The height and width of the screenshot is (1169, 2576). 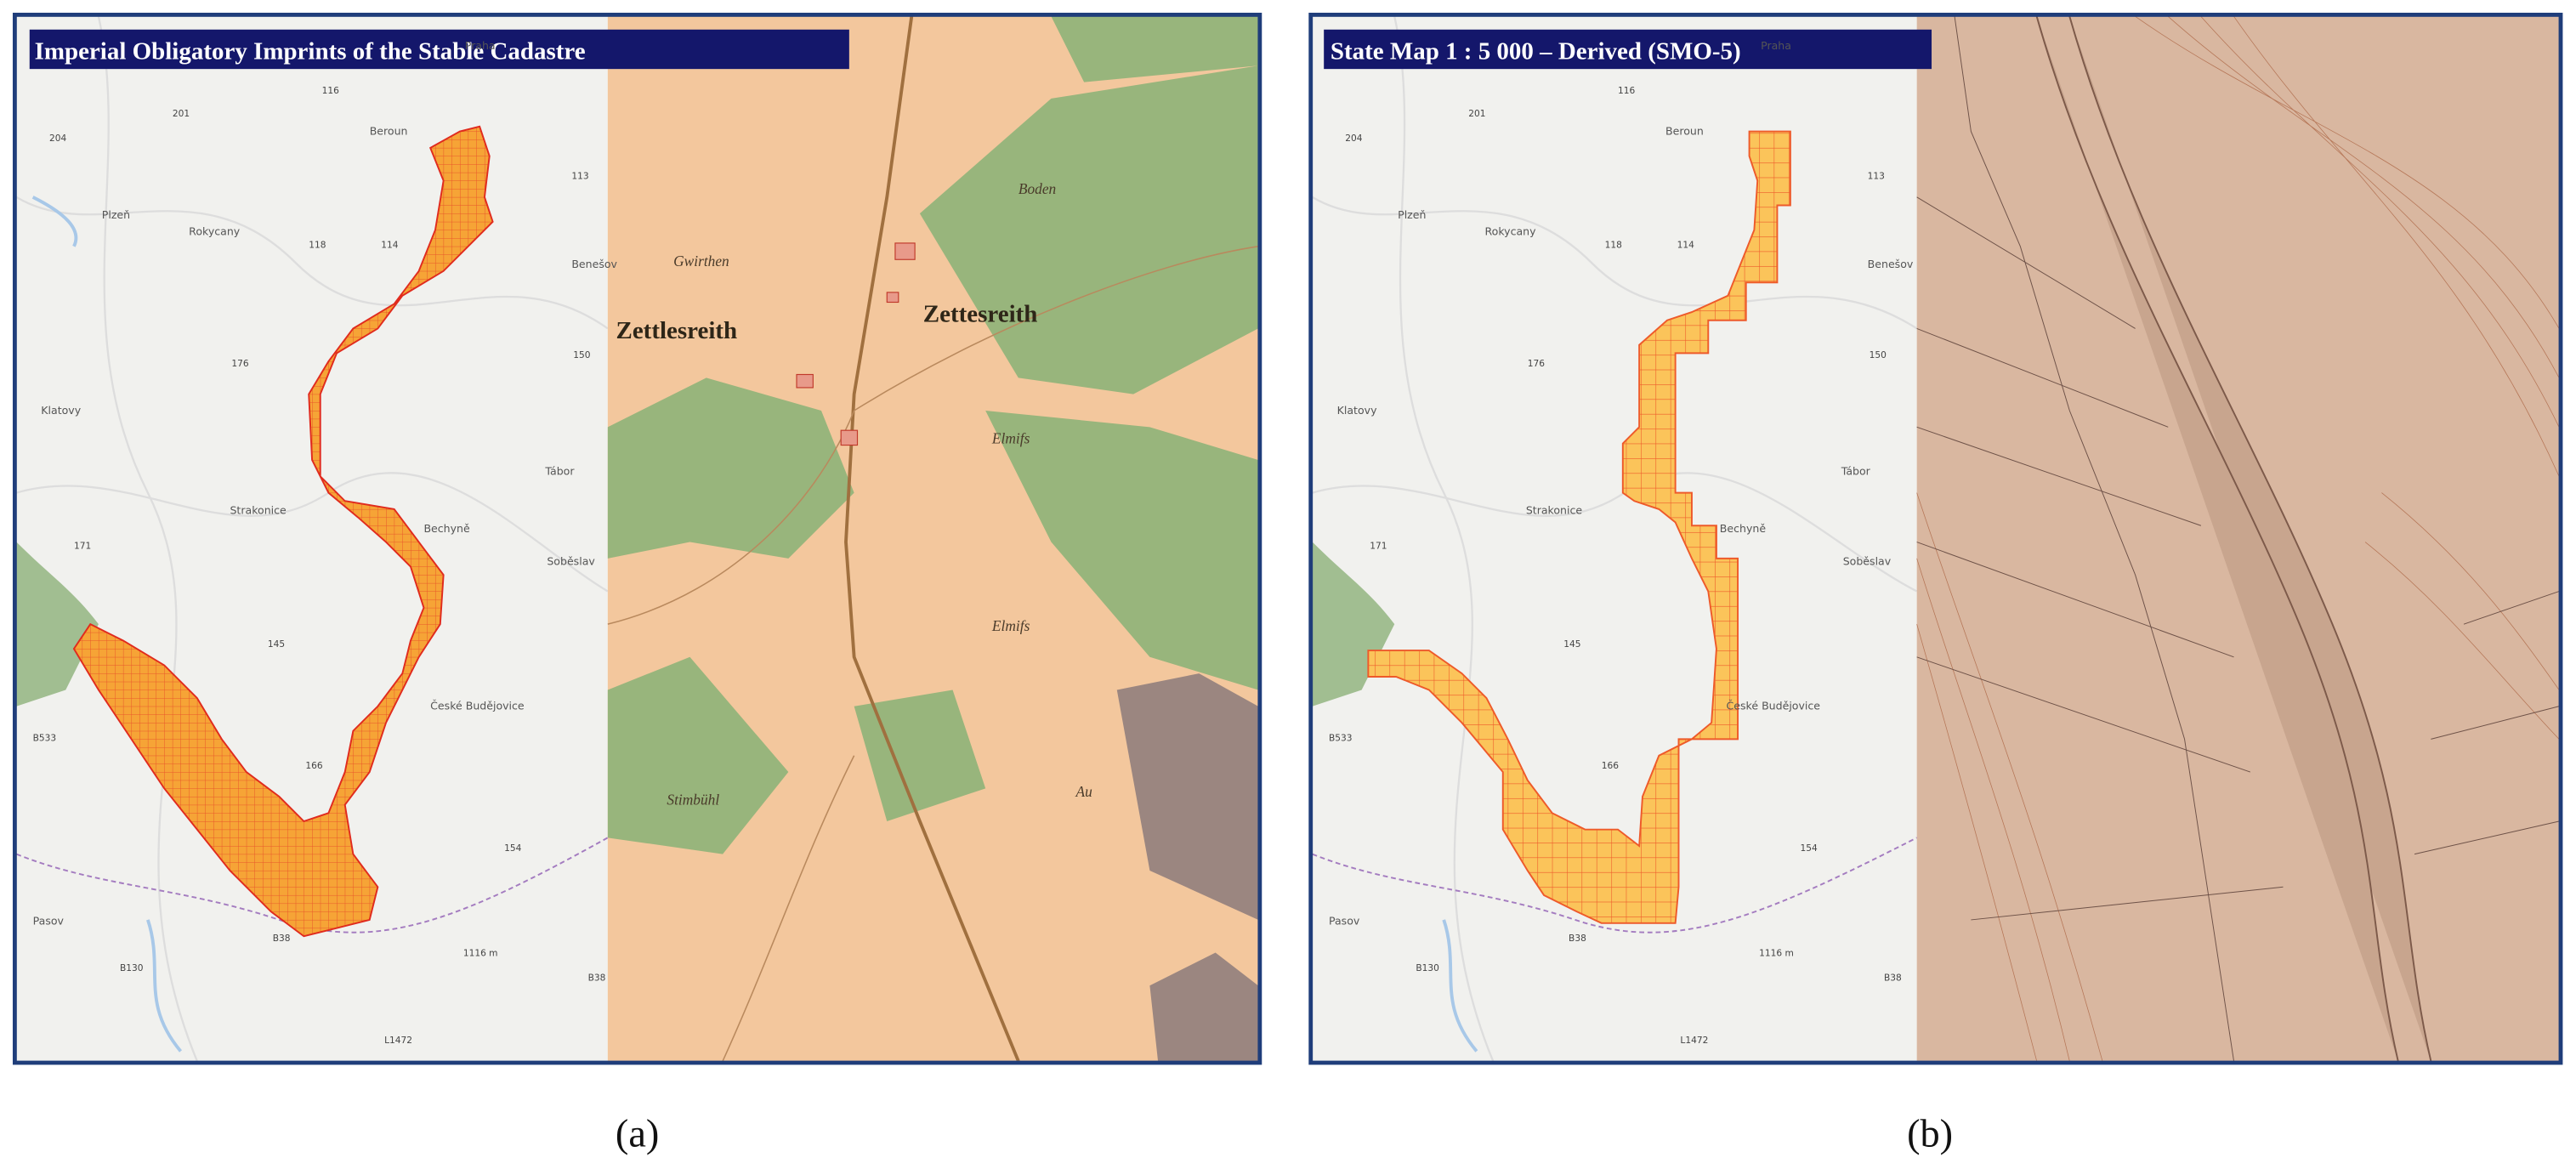 What do you see at coordinates (981, 314) in the screenshot?
I see `cadastre-label: Zettesreith` at bounding box center [981, 314].